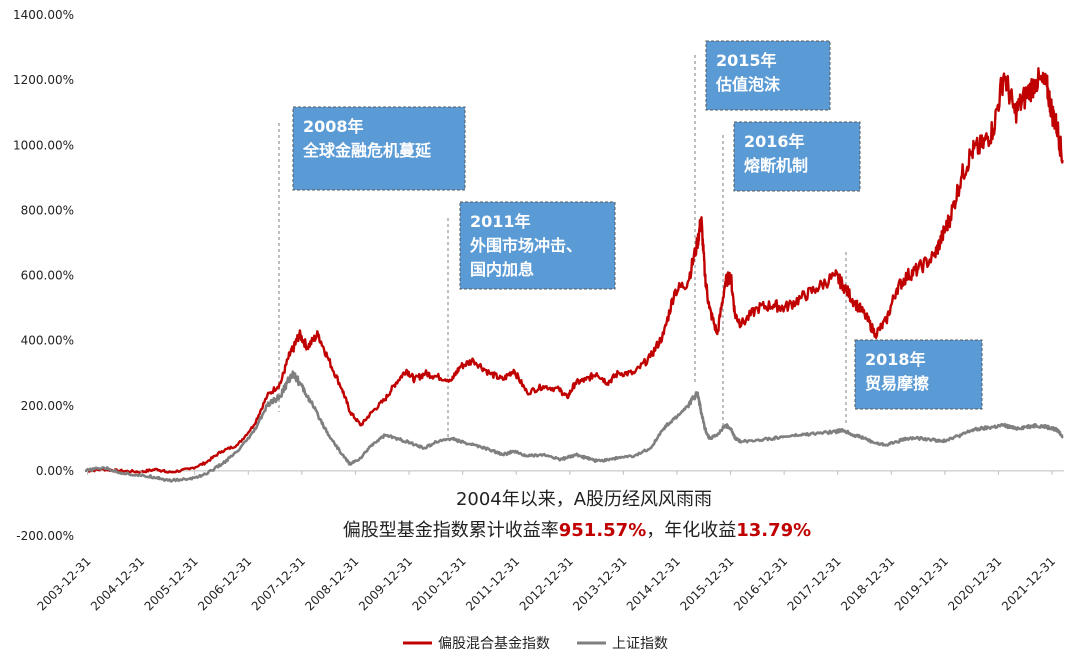 Image resolution: width=1080 pixels, height=668 pixels. Describe the element at coordinates (47, 341) in the screenshot. I see `y-tick-label: 400.00%` at that location.